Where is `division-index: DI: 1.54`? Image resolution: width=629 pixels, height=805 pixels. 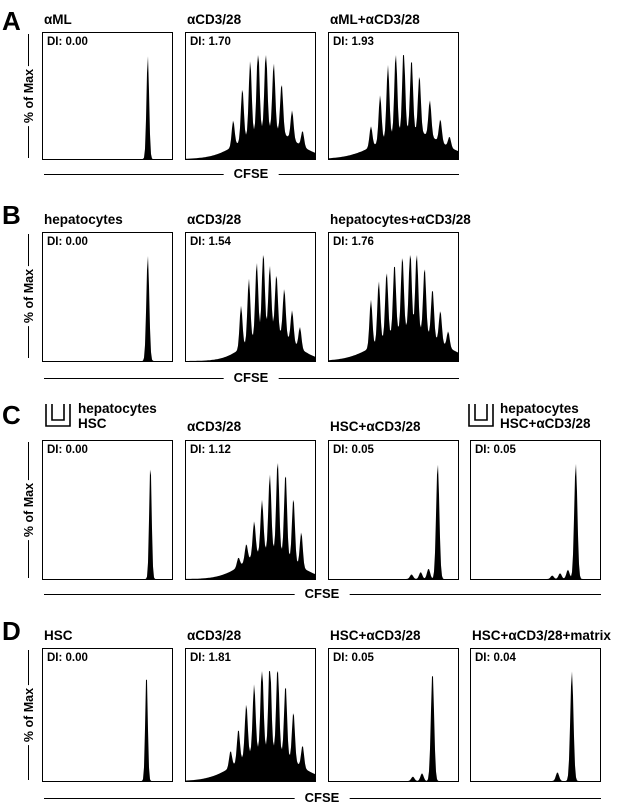
division-index: DI: 1.54 is located at coordinates (210, 242).